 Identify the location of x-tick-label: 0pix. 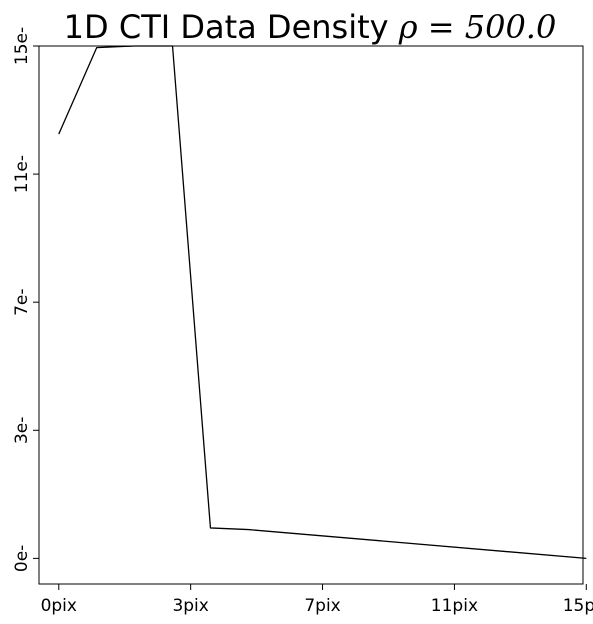
(59, 606).